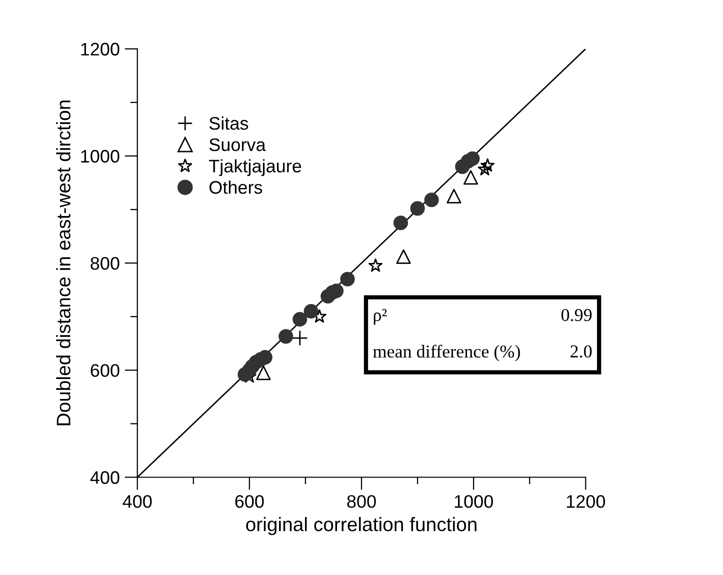 The width and height of the screenshot is (723, 575). Describe the element at coordinates (235, 187) in the screenshot. I see `legend-label: Others` at that location.